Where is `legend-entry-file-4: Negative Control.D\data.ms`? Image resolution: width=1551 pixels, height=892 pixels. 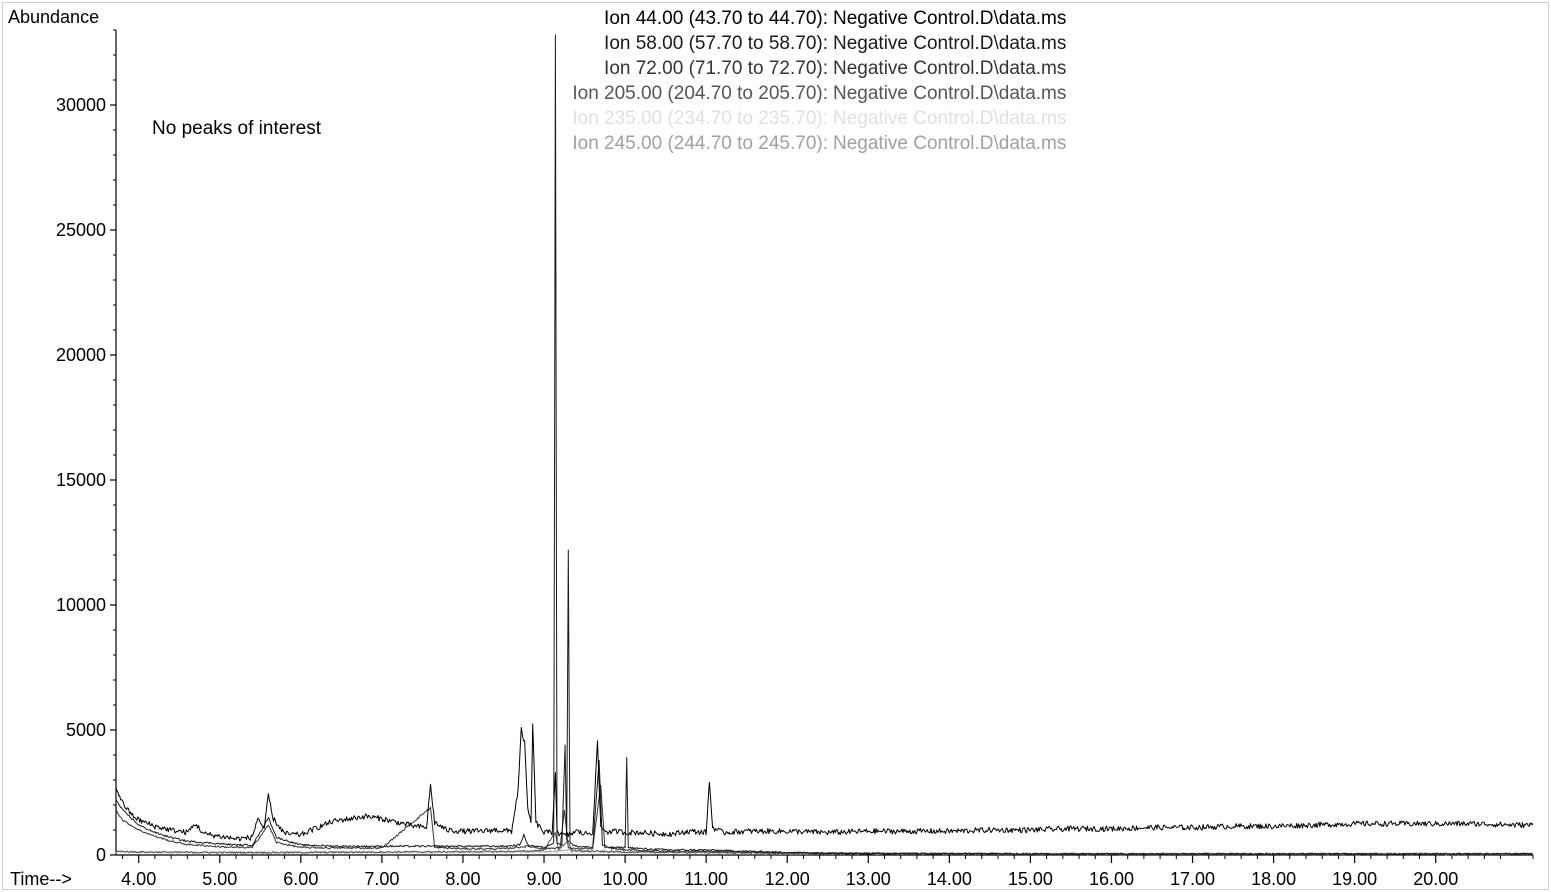 legend-entry-file-4: Negative Control.D\data.ms is located at coordinates (949, 118).